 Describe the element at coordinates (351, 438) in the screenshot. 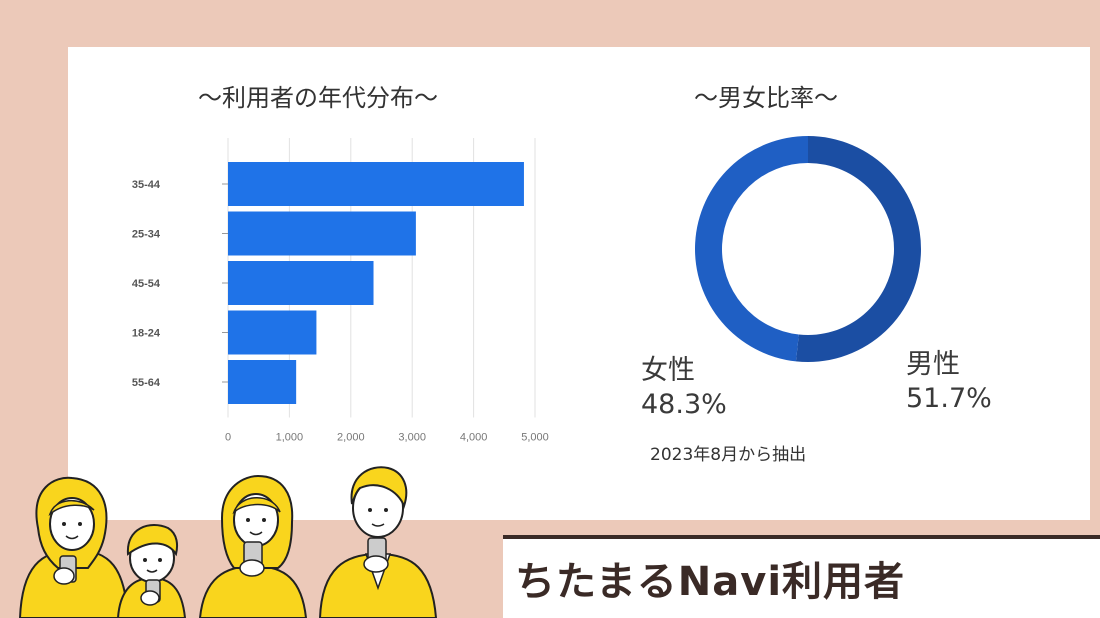

I see `x-tick-label: 2,000` at that location.